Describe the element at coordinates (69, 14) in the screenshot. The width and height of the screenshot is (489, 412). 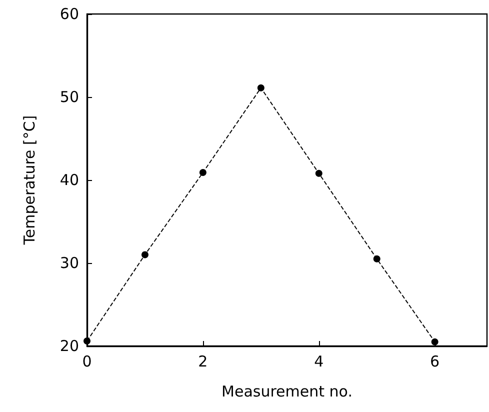
I see `y-tick-label: 60` at that location.